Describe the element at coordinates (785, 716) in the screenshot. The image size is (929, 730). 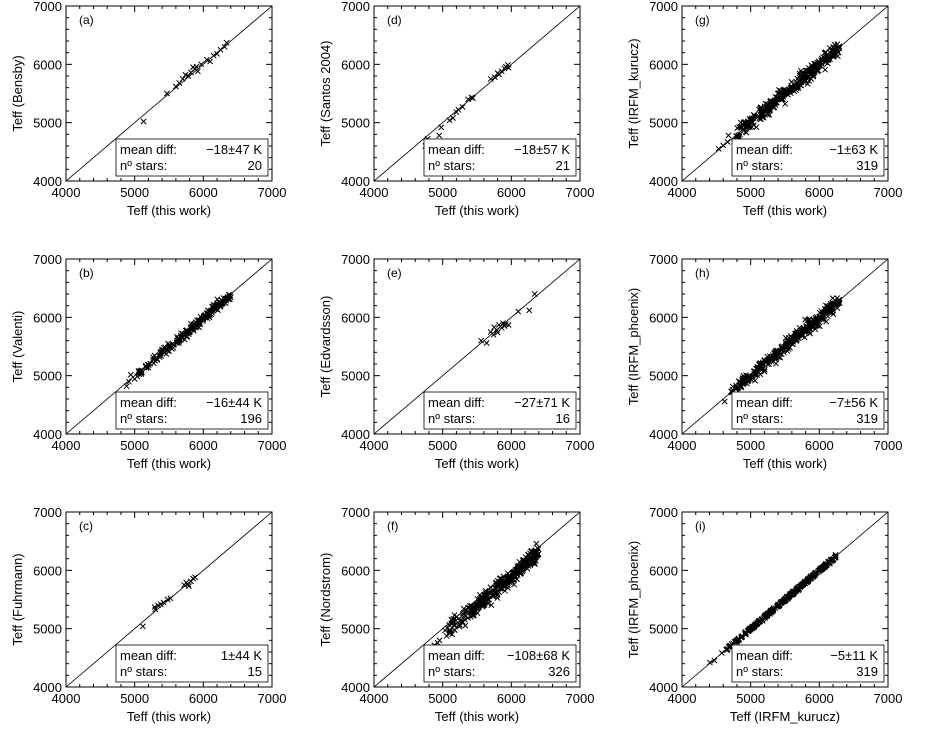
I see `x-axis-title: Teff (IRFM_kurucz)` at that location.